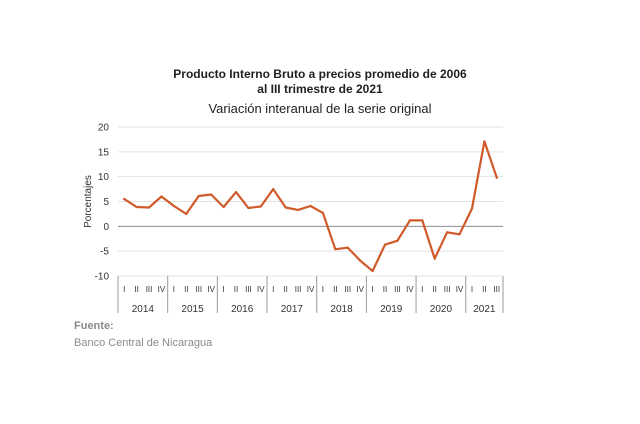 The height and width of the screenshot is (424, 640). I want to click on y-tick-label: 15, so click(104, 152).